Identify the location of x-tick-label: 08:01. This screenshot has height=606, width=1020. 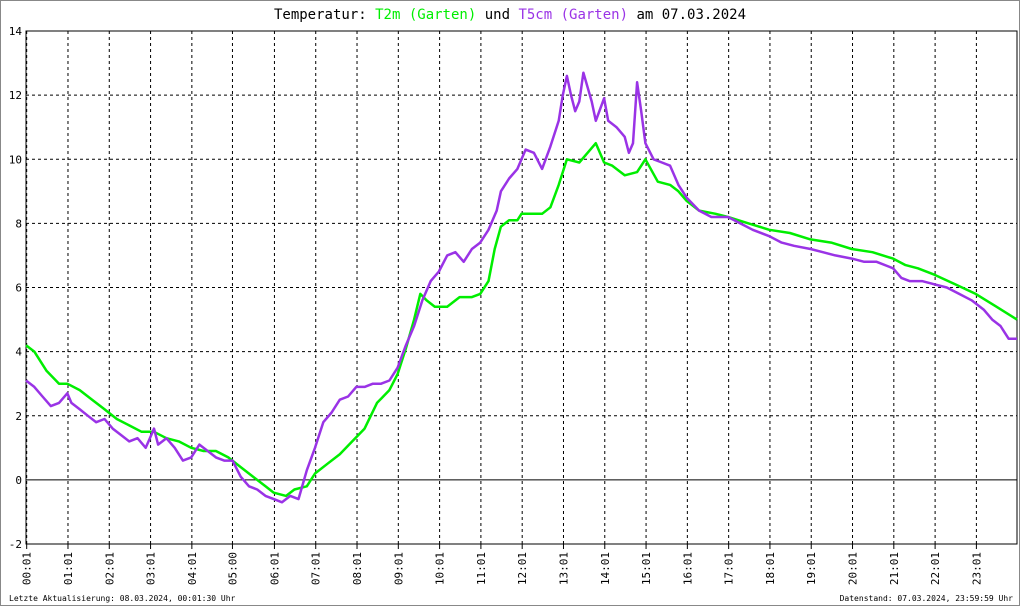
(357, 568).